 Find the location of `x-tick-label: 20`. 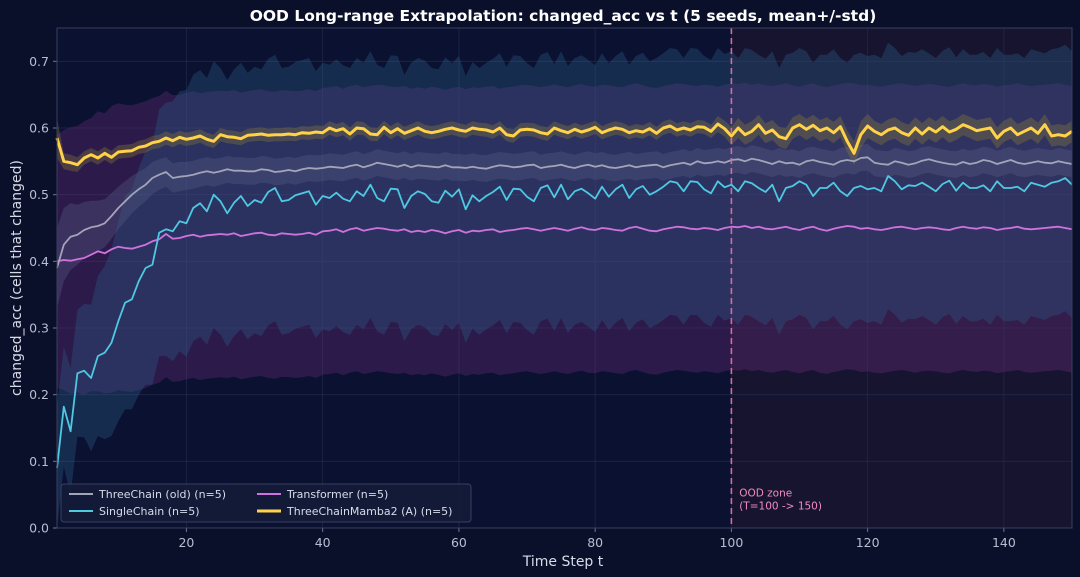

x-tick-label: 20 is located at coordinates (186, 542).